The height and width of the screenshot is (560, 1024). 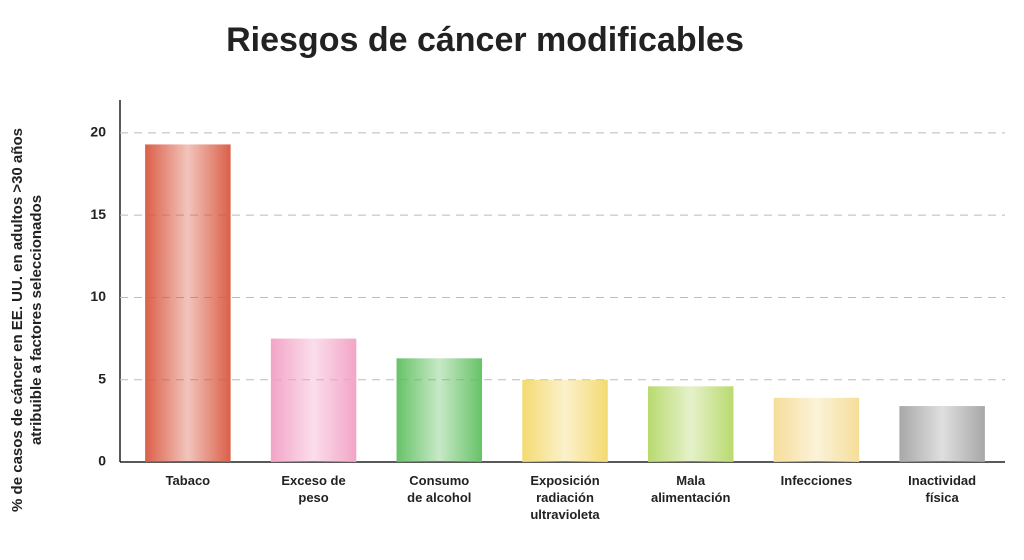 What do you see at coordinates (439, 489) in the screenshot?
I see `x-tick-label: Consumo de alcohol` at bounding box center [439, 489].